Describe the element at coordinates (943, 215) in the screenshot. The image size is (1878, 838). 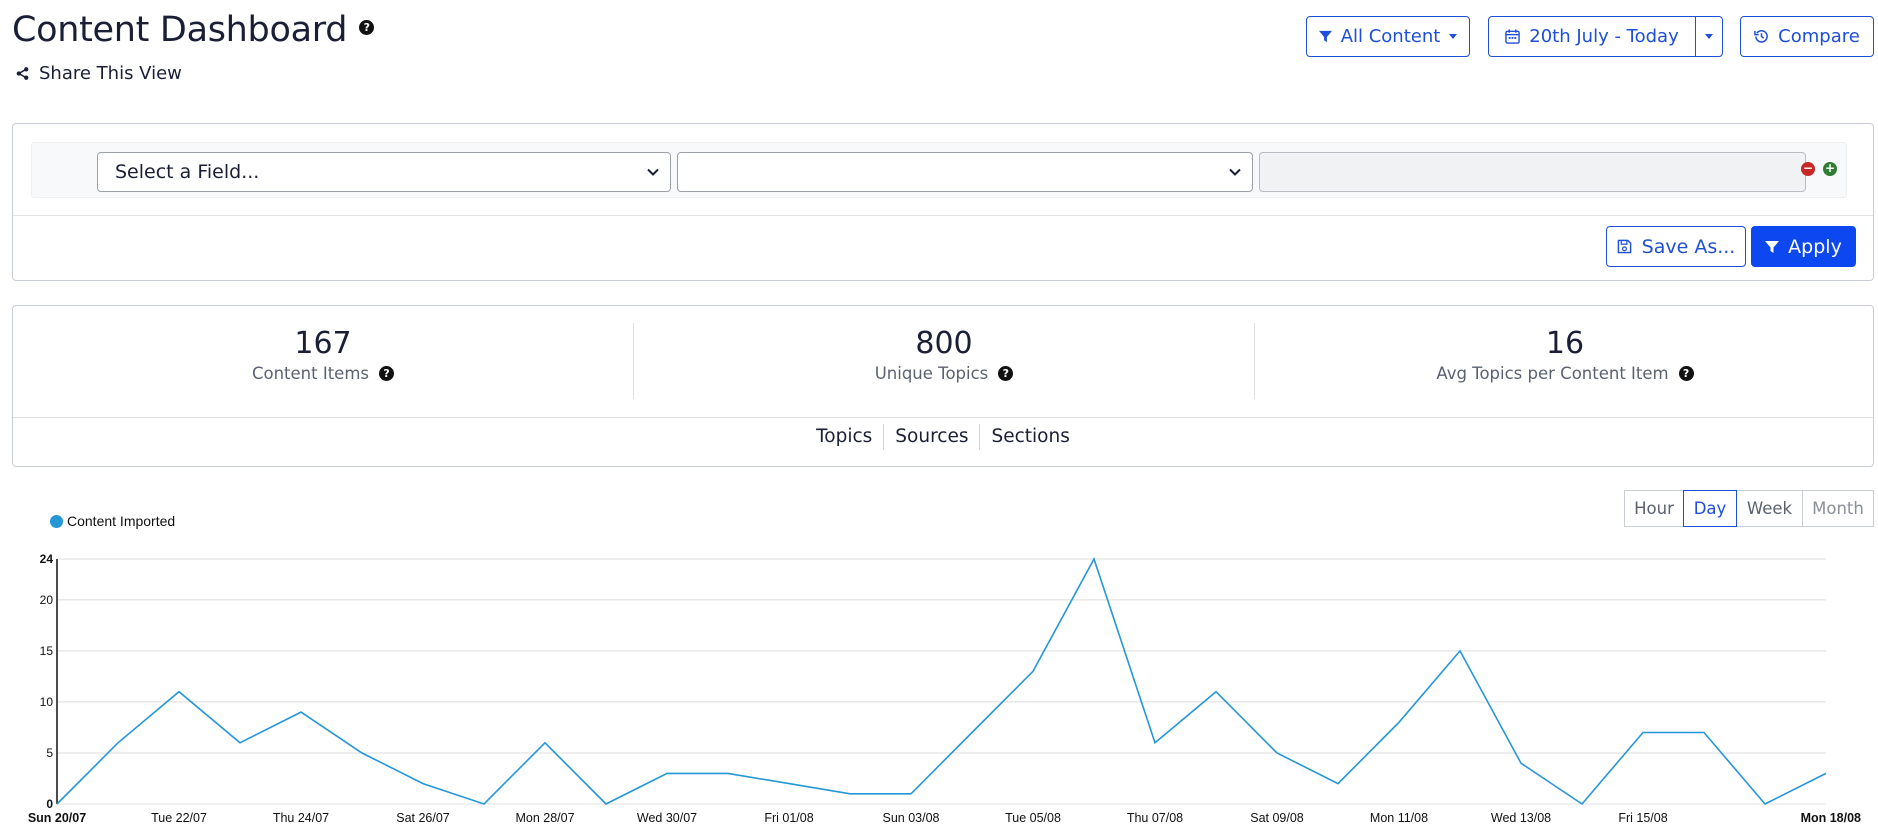
I see `filter-divider` at that location.